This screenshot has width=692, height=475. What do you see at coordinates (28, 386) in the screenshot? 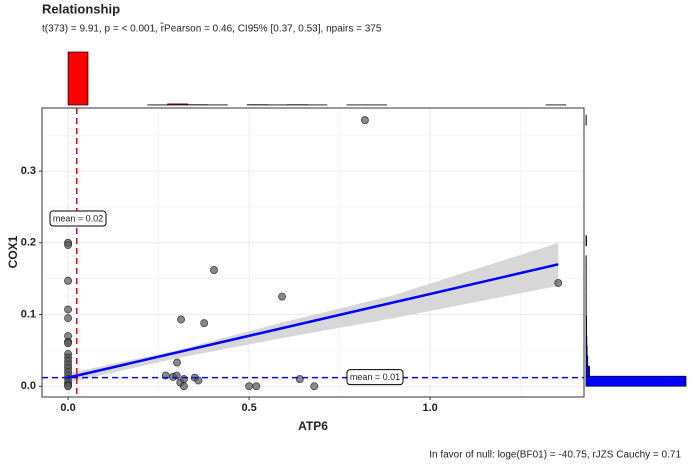
I see `y-tick-label: 0.0` at bounding box center [28, 386].